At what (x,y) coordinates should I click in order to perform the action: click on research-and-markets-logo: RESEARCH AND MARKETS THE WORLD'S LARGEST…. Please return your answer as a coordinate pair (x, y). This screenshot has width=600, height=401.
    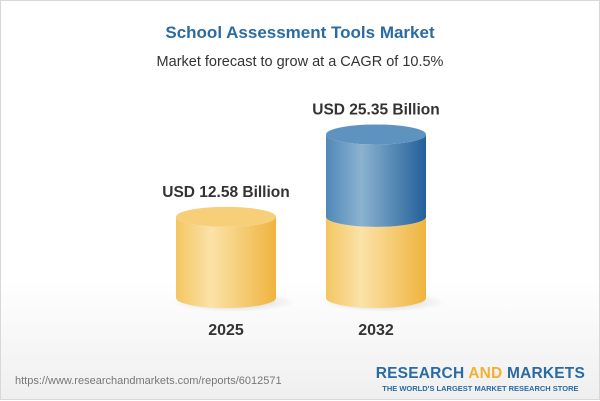
    Looking at the image, I should click on (480, 379).